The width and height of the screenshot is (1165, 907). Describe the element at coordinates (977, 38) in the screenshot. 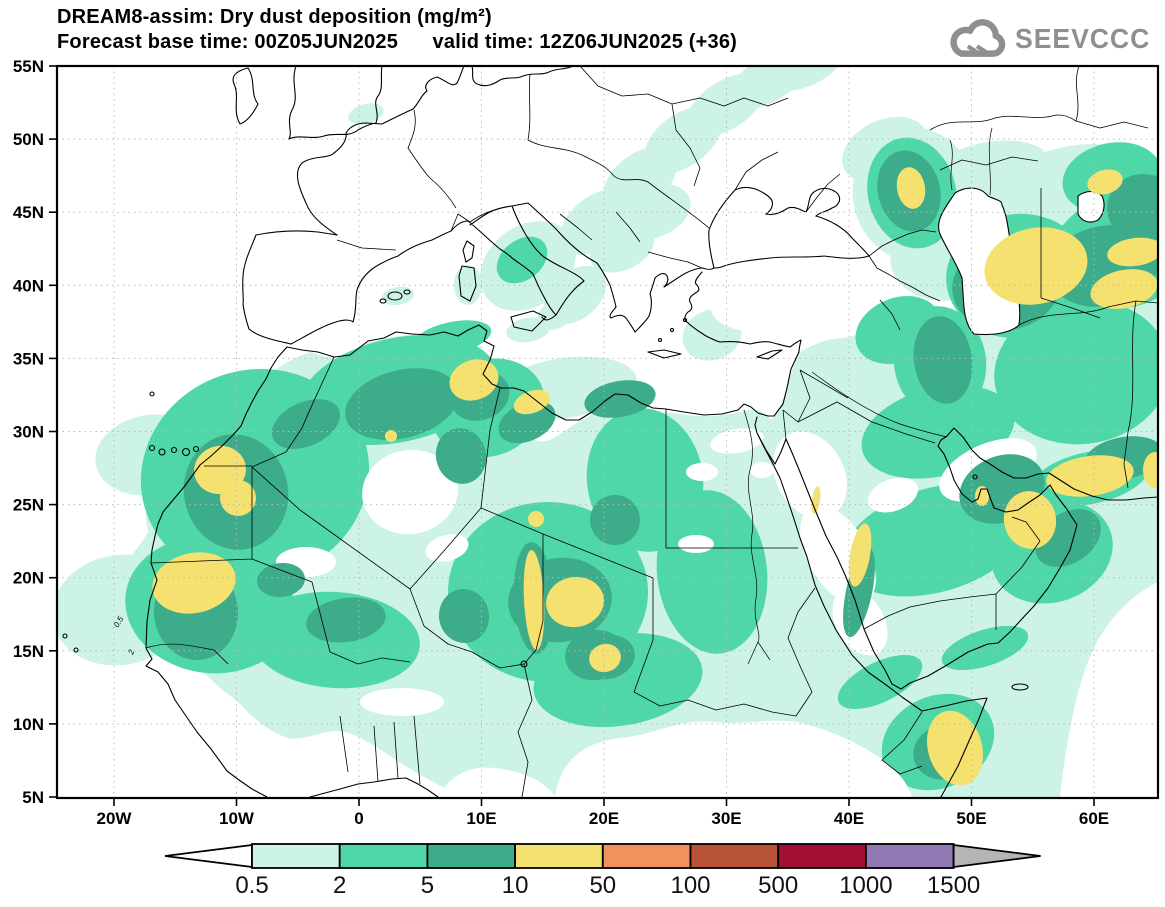

I see `cloud-icon` at that location.